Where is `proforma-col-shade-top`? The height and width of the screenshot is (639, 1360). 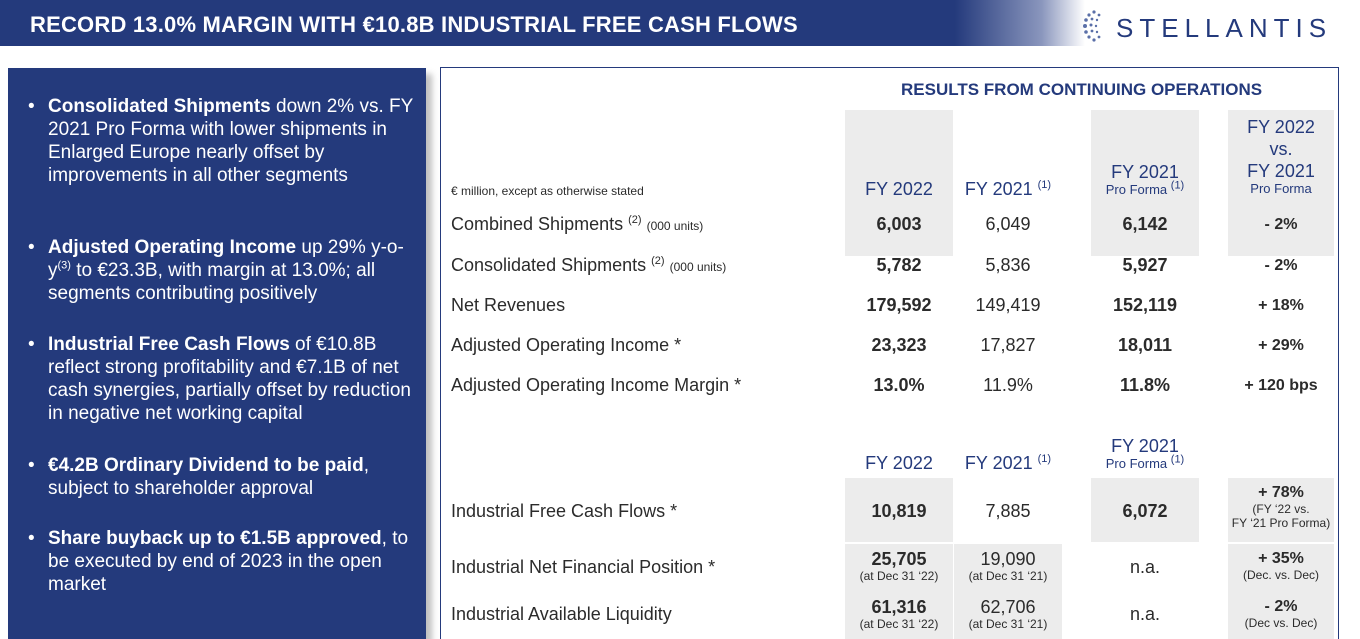
proforma-col-shade-top is located at coordinates (1145, 183).